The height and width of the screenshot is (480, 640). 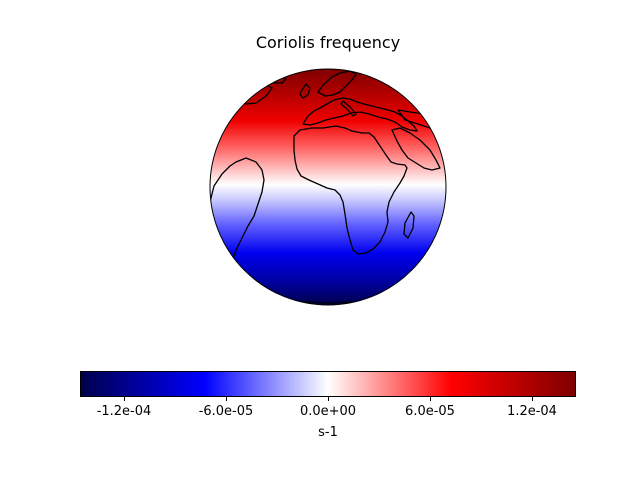 I want to click on map-title: Coriolis frequency, so click(x=328, y=42).